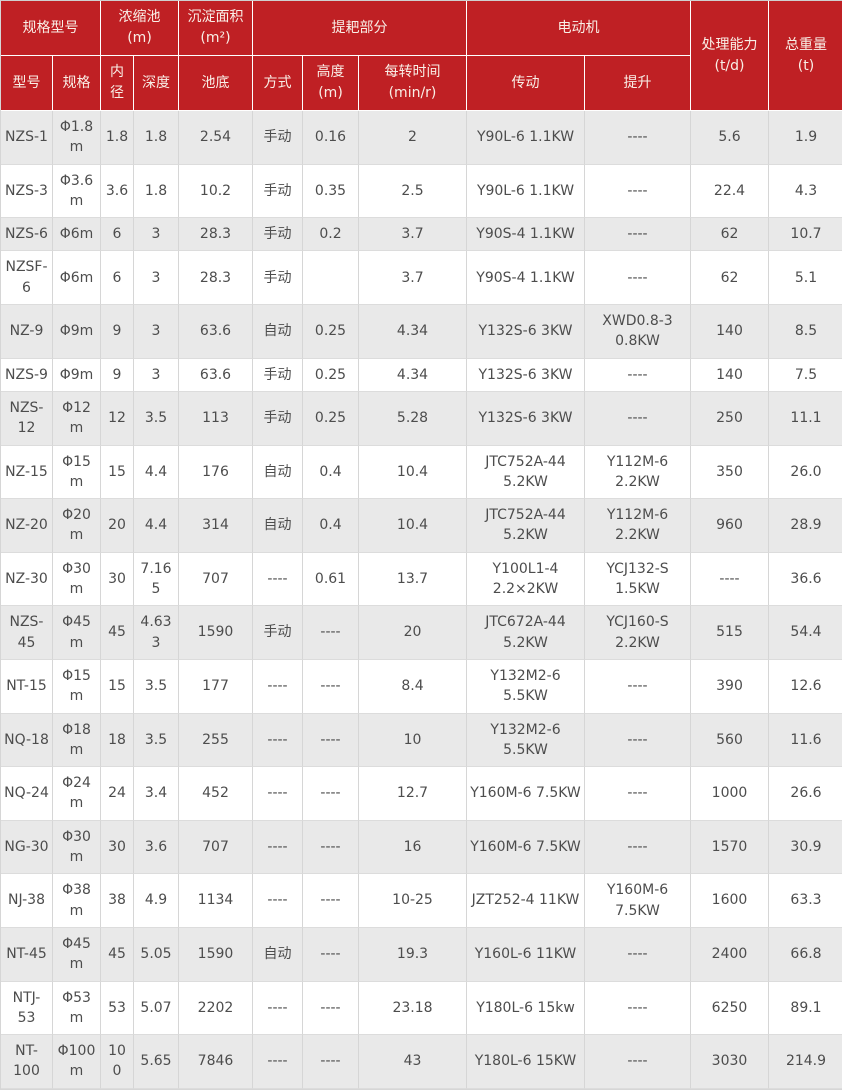 This screenshot has height=1090, width=842. I want to click on table-cell: Φ45m, so click(77, 954).